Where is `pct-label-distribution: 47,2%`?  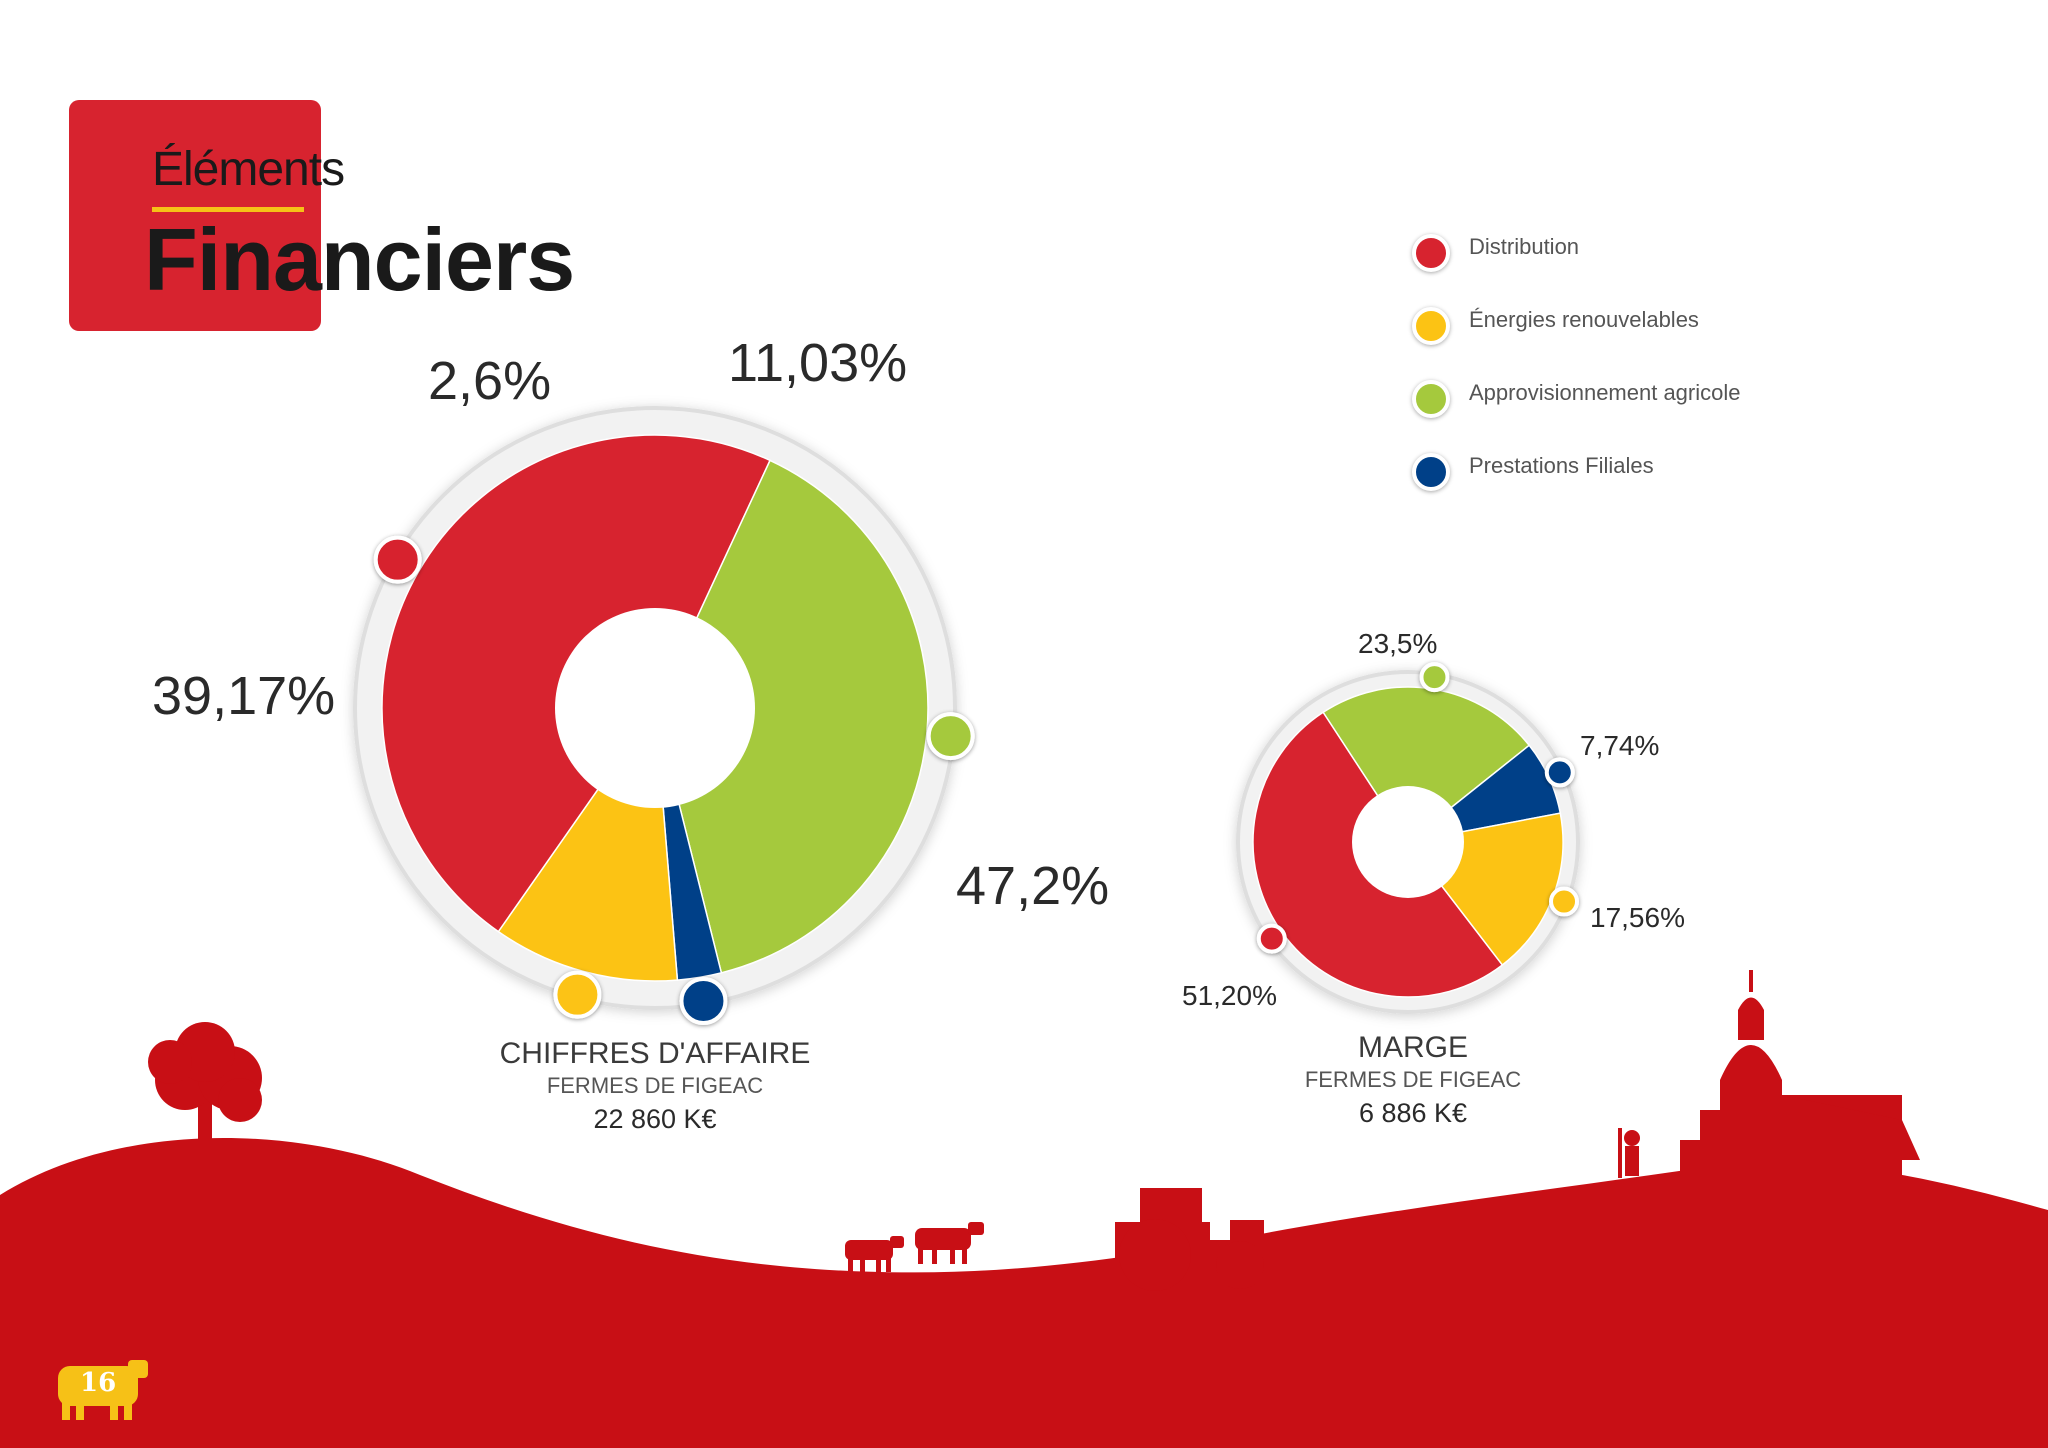
pct-label-distribution: 47,2% is located at coordinates (1033, 886).